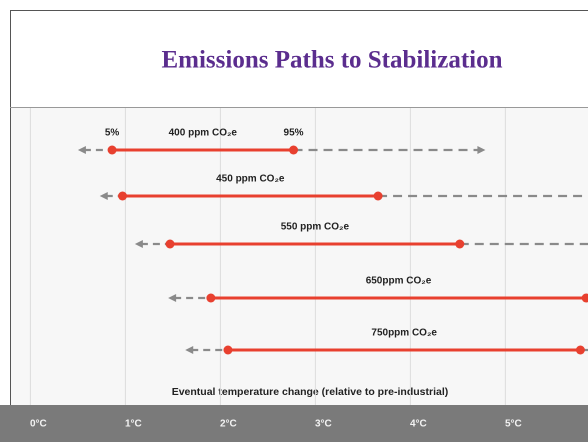  What do you see at coordinates (294, 133) in the screenshot?
I see `high-percent: 95%` at bounding box center [294, 133].